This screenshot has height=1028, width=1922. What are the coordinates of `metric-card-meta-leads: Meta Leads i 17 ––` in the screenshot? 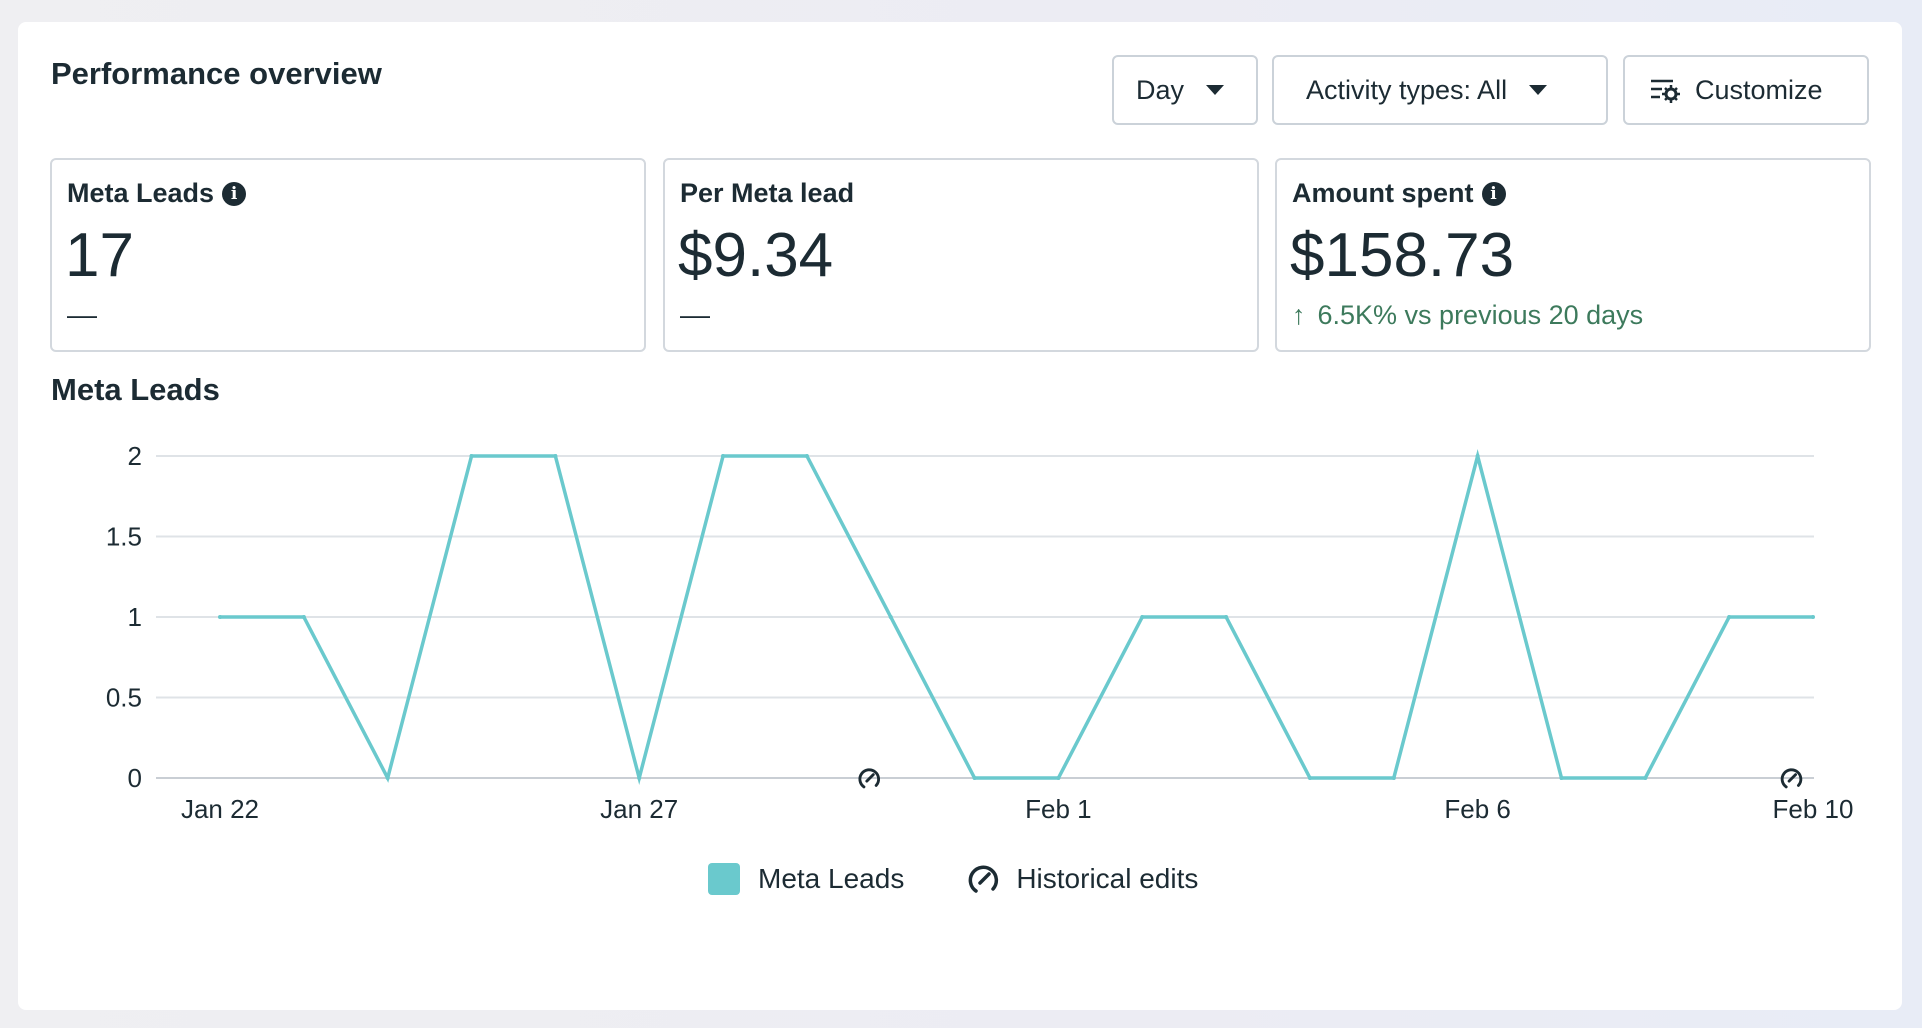 It's located at (348, 255).